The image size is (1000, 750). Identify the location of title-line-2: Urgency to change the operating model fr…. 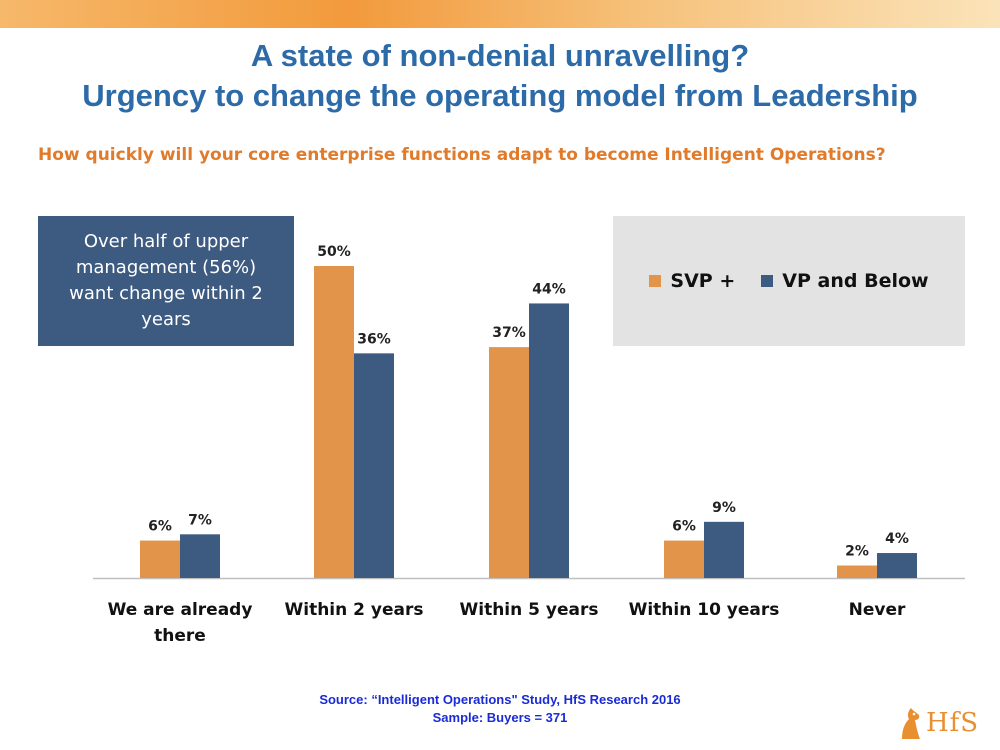
(500, 95).